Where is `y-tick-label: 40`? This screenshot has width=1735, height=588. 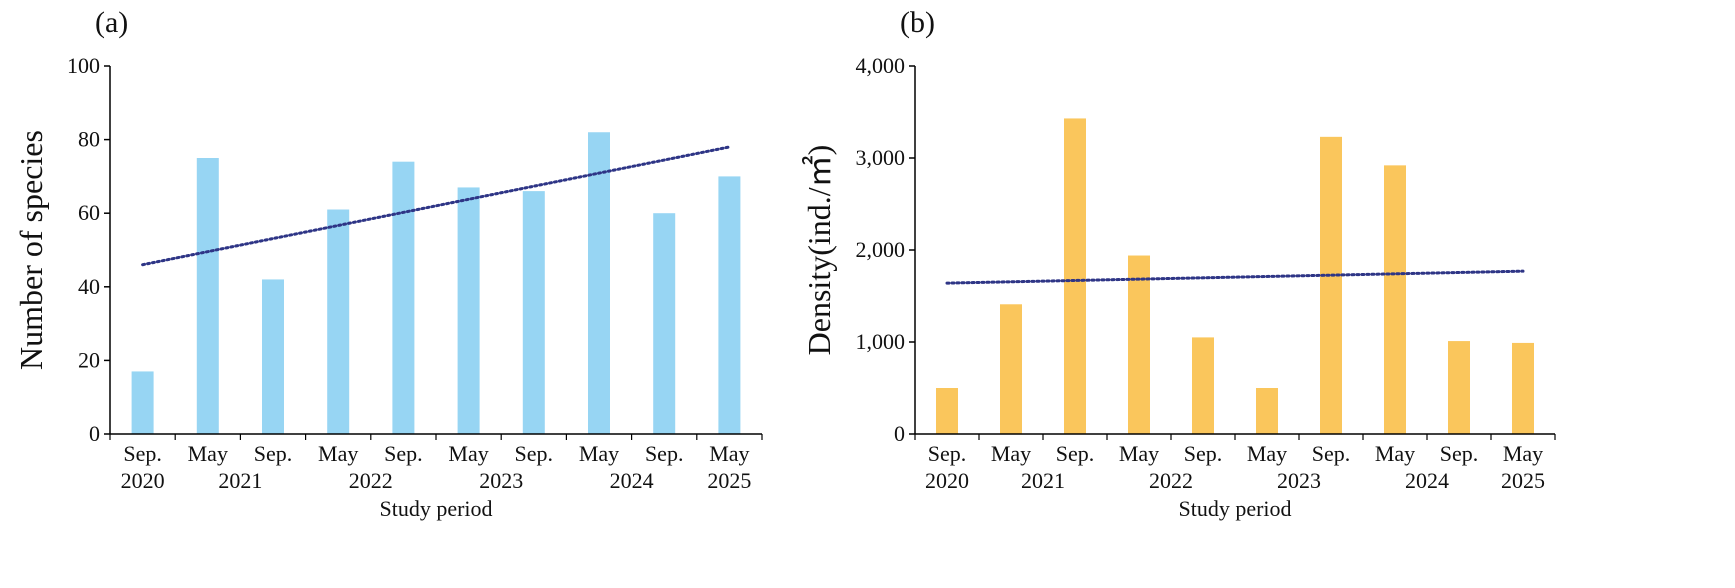
y-tick-label: 40 is located at coordinates (89, 286).